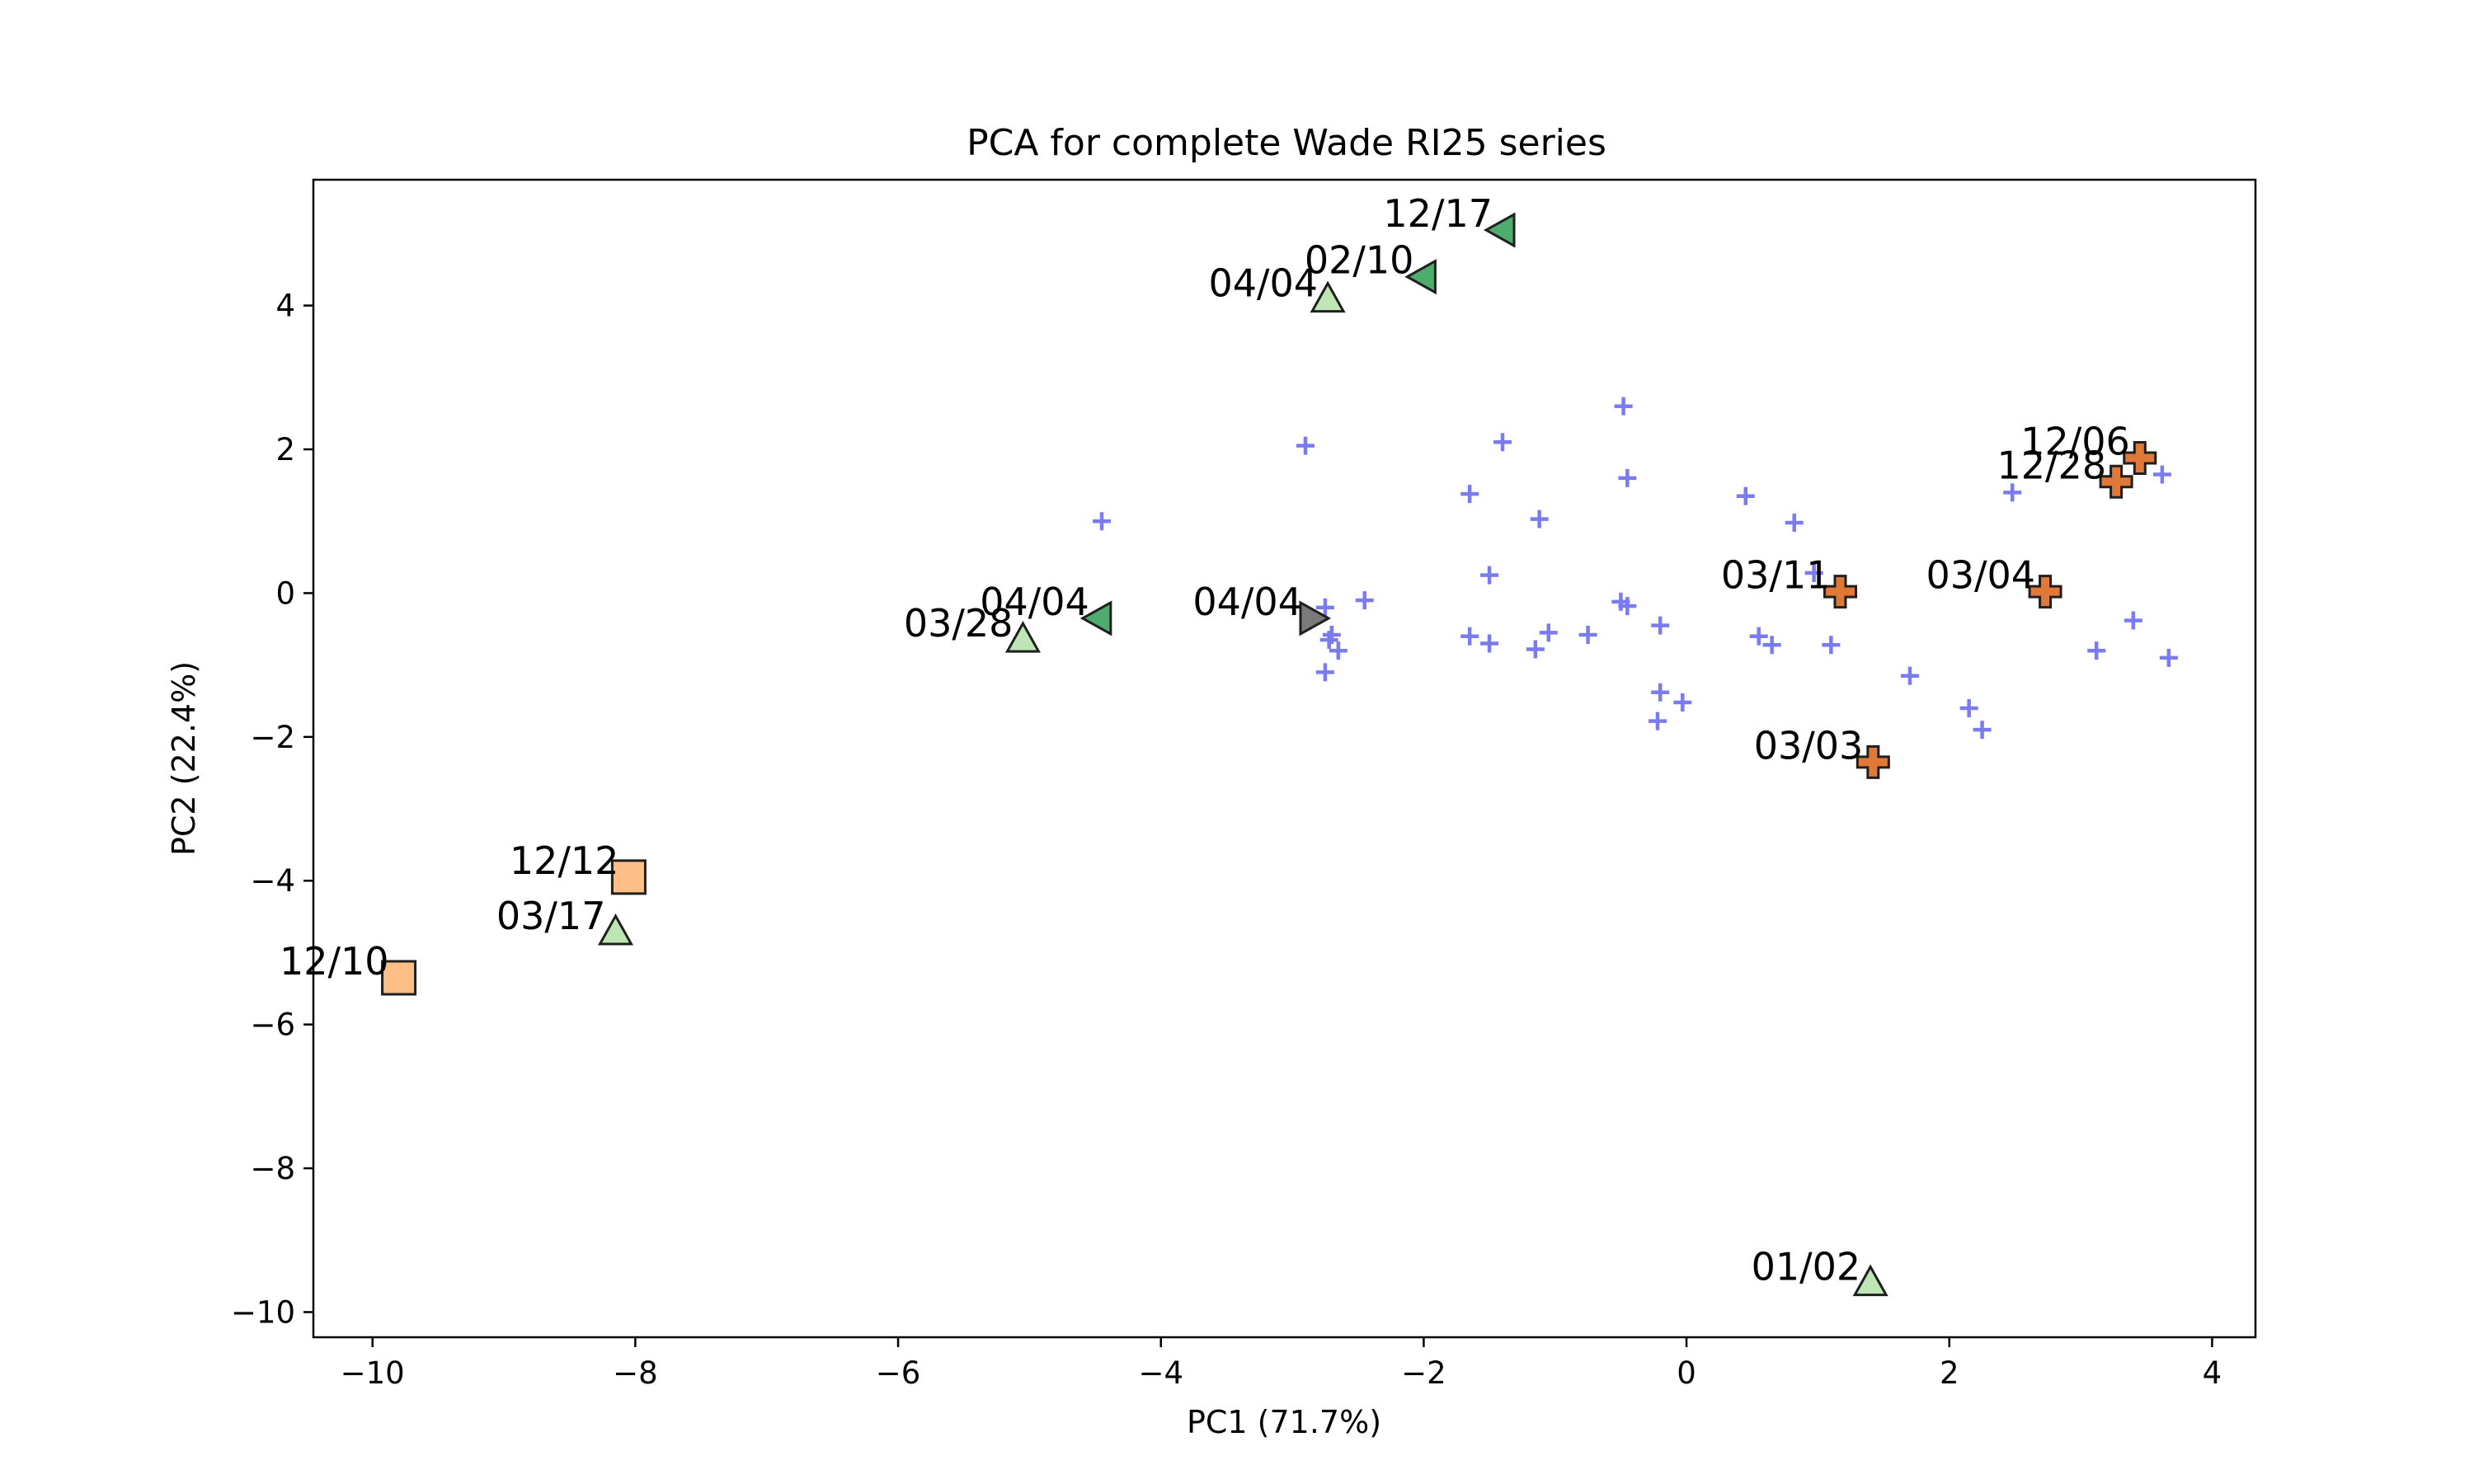 Image resolution: width=2474 pixels, height=1484 pixels. I want to click on background-points-layer, so click(1635, 568).